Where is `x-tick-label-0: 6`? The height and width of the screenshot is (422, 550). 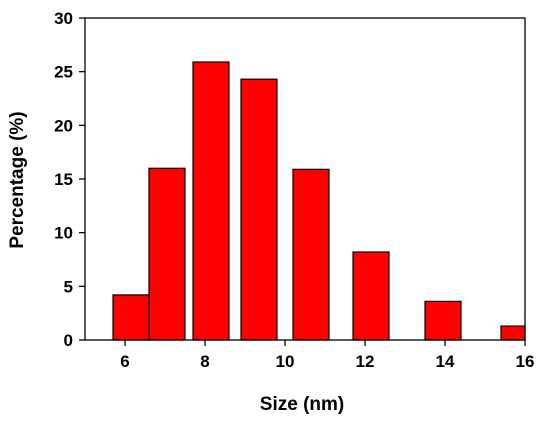 x-tick-label-0: 6 is located at coordinates (124, 361).